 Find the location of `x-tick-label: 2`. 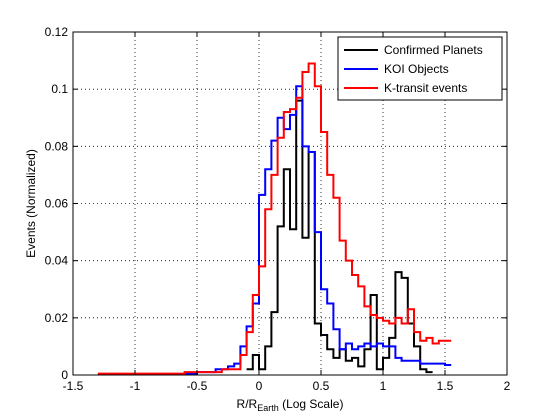

x-tick-label: 2 is located at coordinates (507, 386).